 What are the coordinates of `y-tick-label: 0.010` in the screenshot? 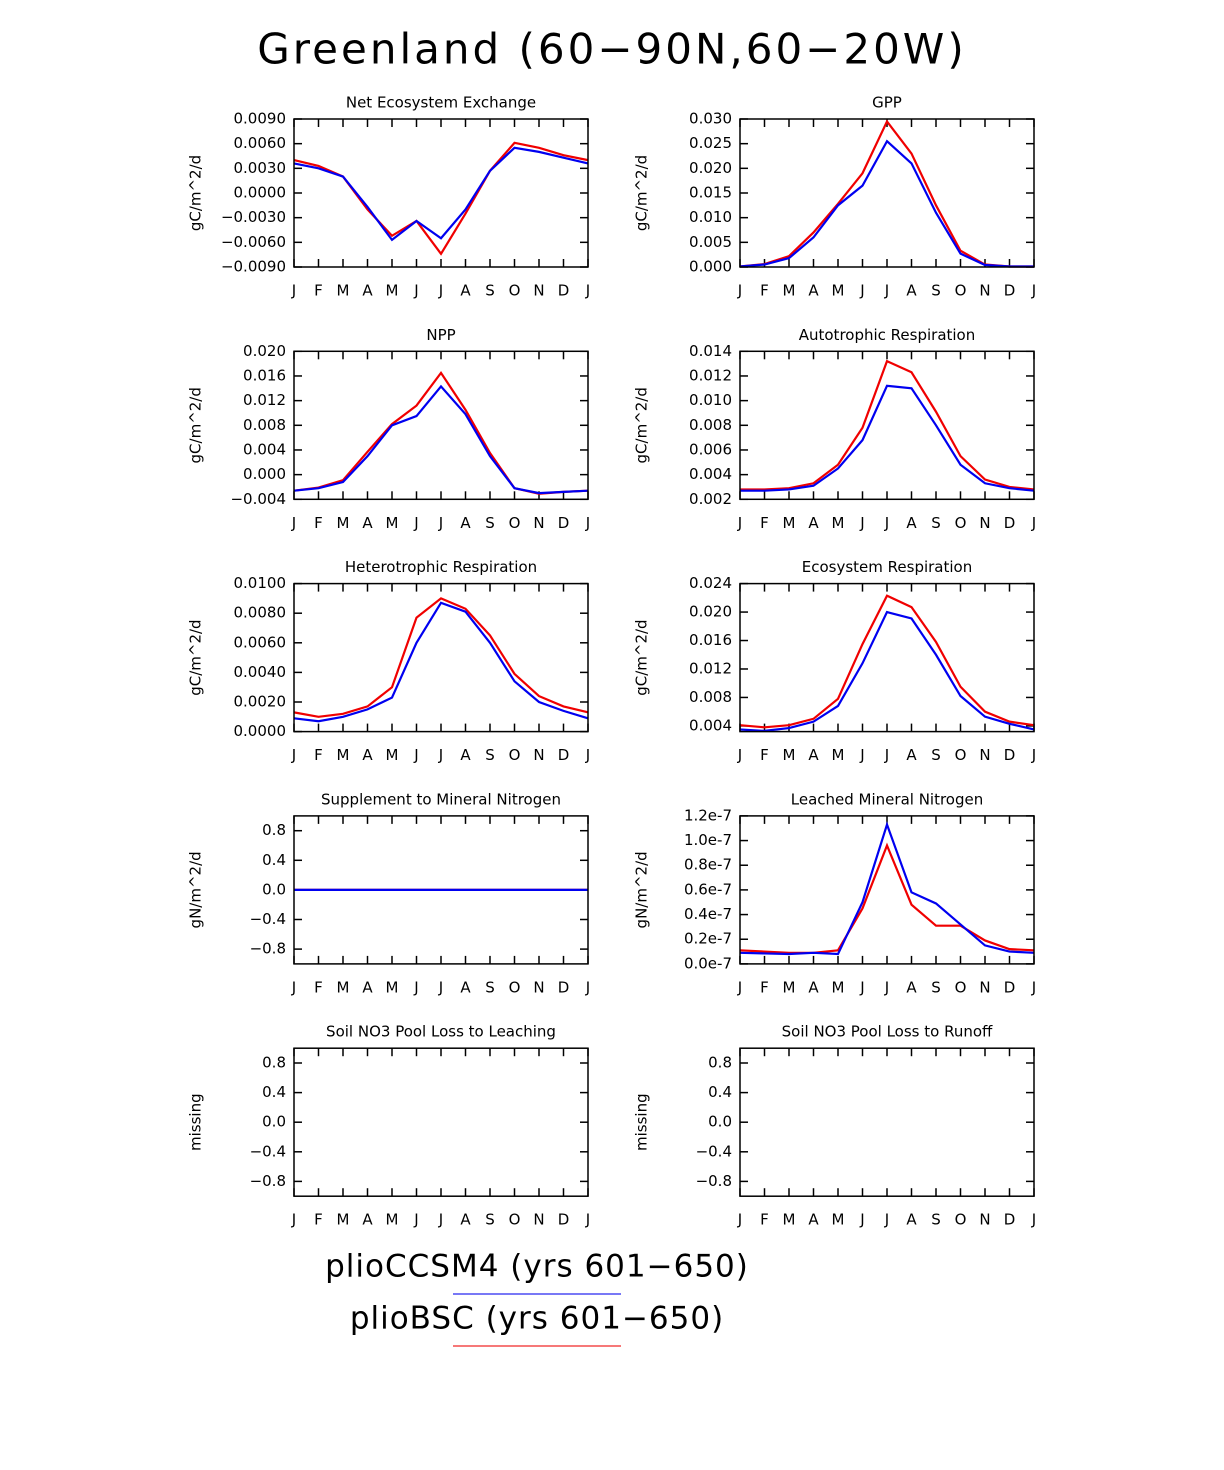 It's located at (710, 400).